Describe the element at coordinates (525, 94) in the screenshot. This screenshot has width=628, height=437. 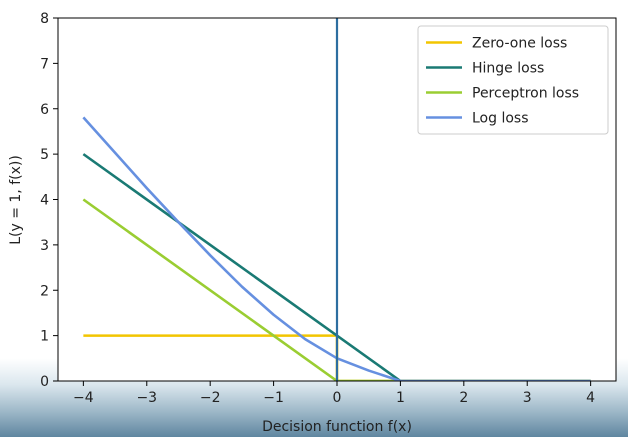
I see `legend-label: Perceptron loss` at that location.